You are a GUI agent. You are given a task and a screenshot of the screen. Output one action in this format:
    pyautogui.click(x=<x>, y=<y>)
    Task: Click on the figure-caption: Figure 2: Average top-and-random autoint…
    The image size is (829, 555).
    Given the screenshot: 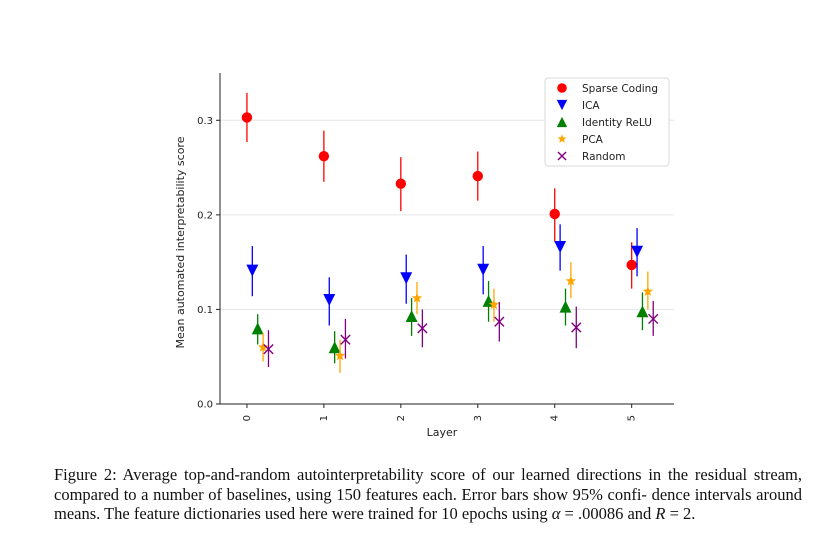 What is the action you would take?
    pyautogui.click(x=428, y=494)
    